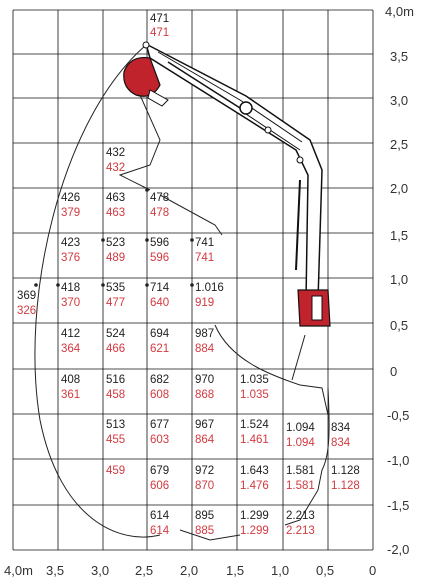  I want to click on cell-red: 463, so click(116, 213).